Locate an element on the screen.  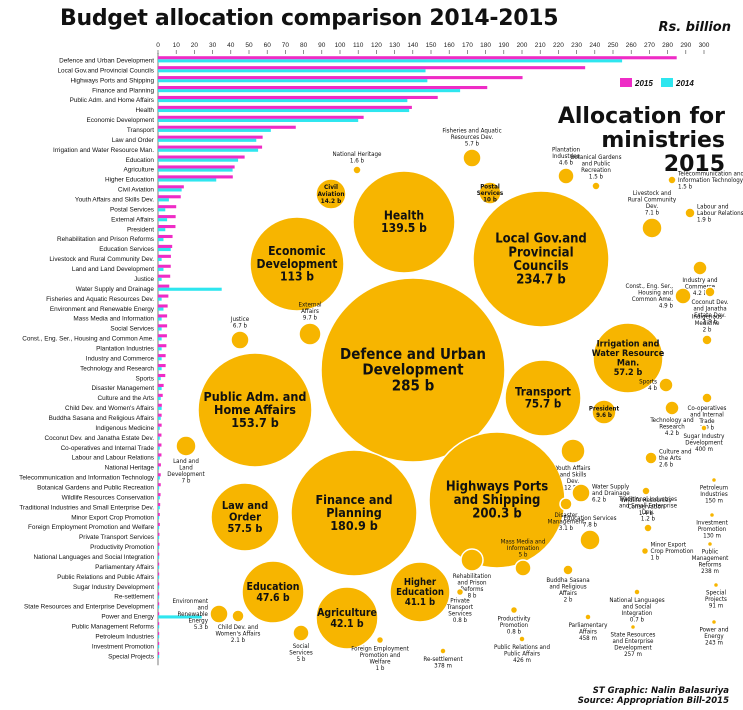
category-label: Sugar Industry Development is located at coordinates (113, 587).